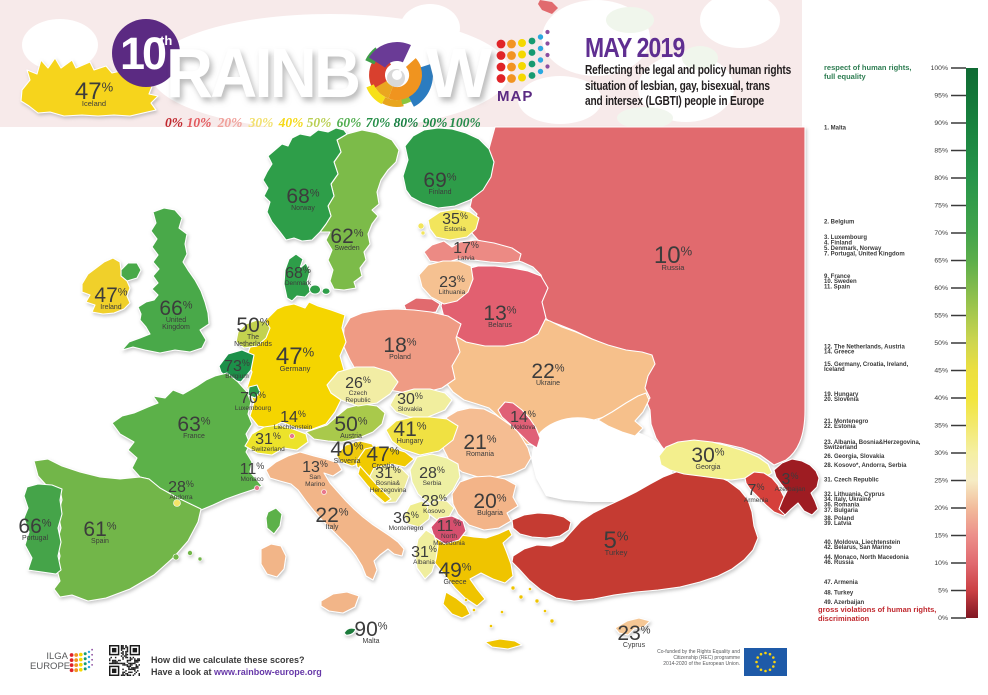  I want to click on svg-text: 14. Greece, so click(839, 353).